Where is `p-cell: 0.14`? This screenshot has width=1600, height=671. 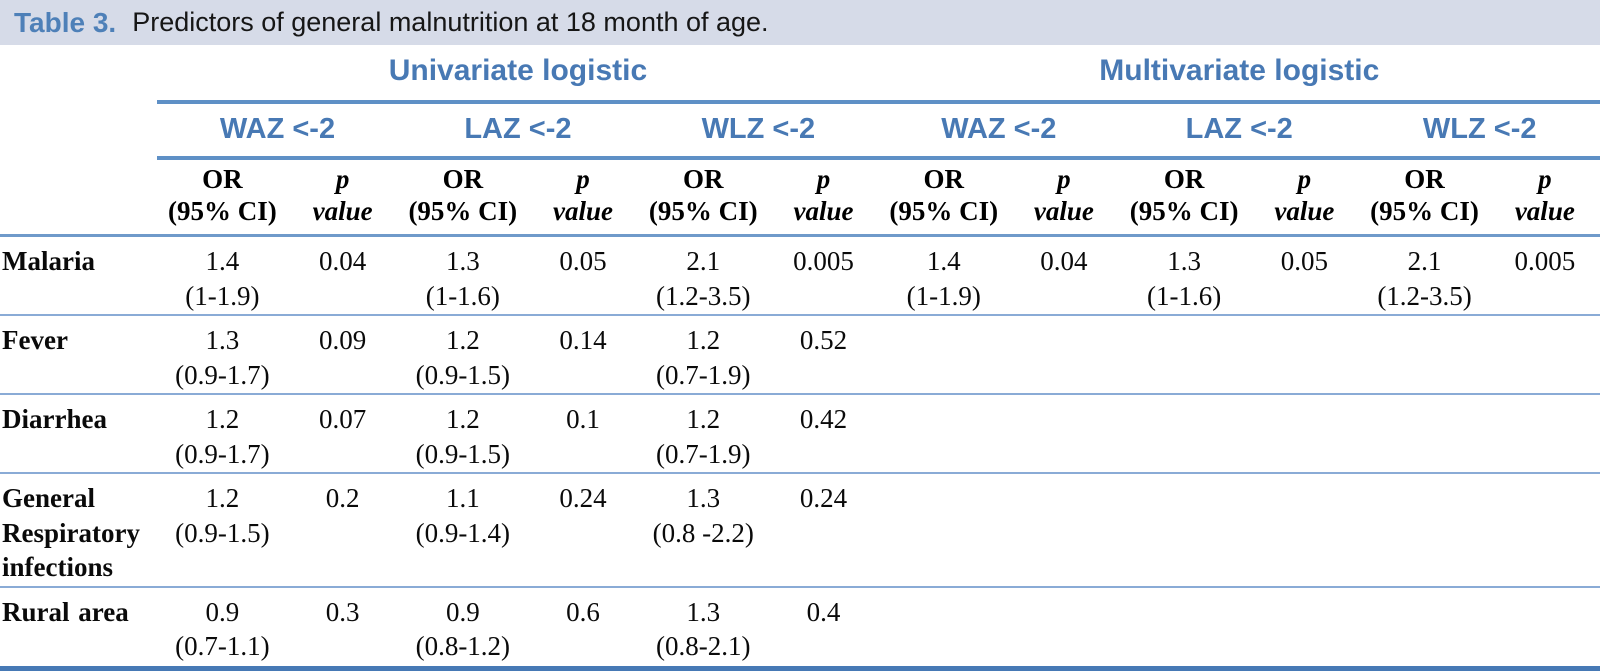
p-cell: 0.14 is located at coordinates (583, 355).